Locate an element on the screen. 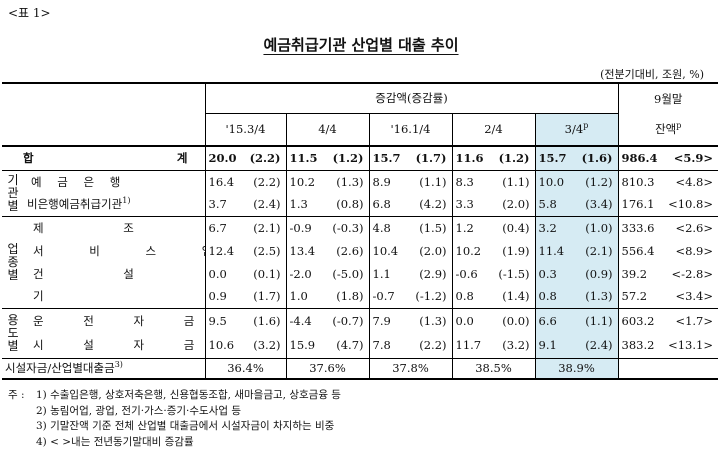 Image resolution: width=722 pixels, height=458 pixels. total-label-a: 합 is located at coordinates (28, 158).